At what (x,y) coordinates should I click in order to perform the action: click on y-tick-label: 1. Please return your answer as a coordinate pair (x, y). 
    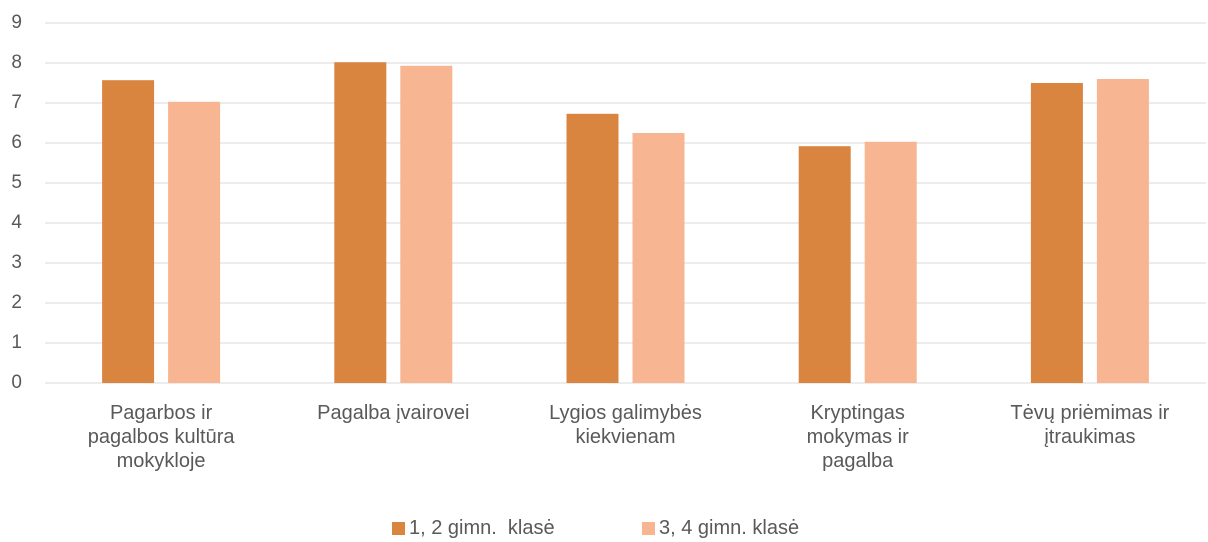
    Looking at the image, I should click on (16, 342).